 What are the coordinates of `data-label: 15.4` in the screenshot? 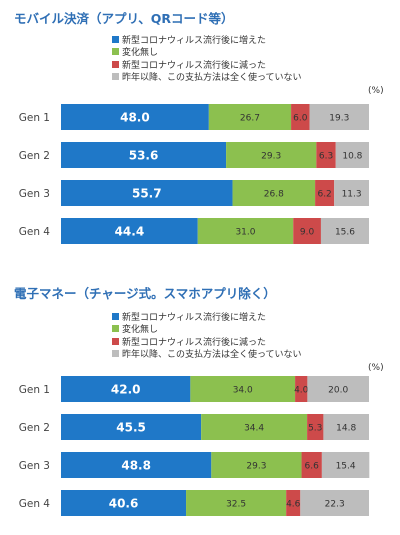 It's located at (346, 467).